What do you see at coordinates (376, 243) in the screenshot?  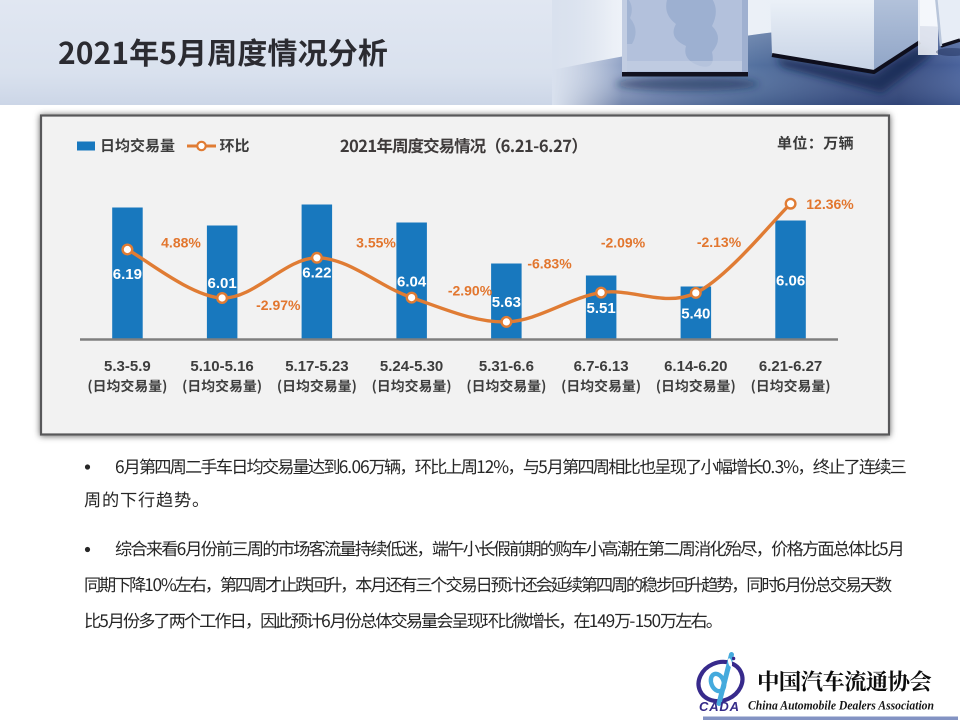 I see `svg-text: 3.55%` at bounding box center [376, 243].